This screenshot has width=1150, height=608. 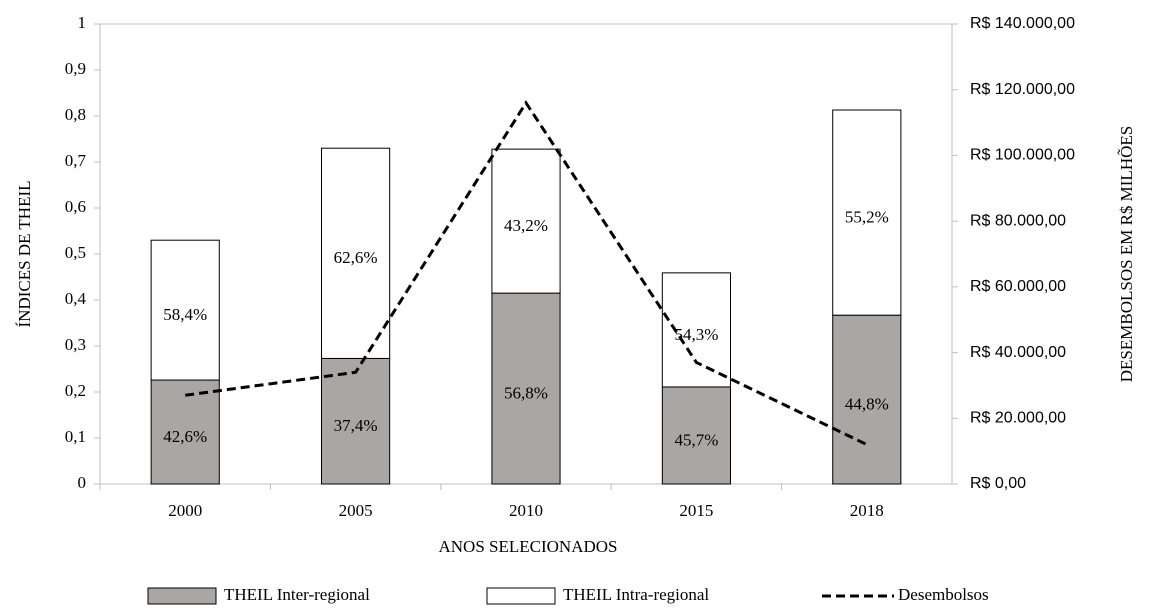 What do you see at coordinates (1022, 155) in the screenshot?
I see `y2-tick-label: R$ 100.000,00` at bounding box center [1022, 155].